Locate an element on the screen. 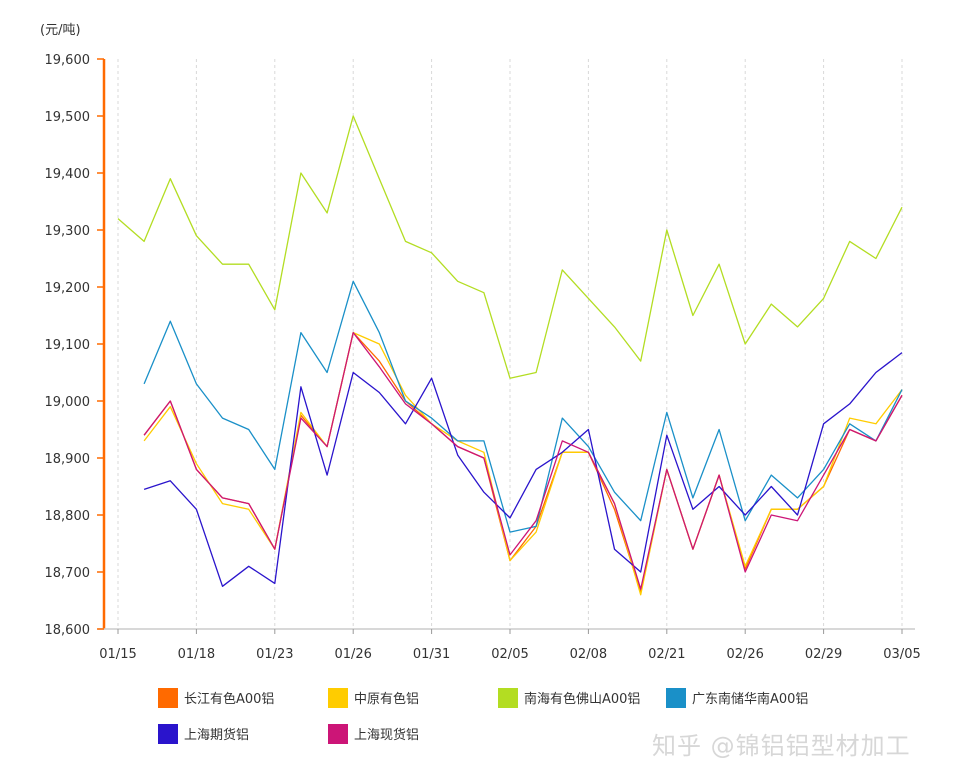 The image size is (971, 782). y-tick-label: 18,700 is located at coordinates (68, 573).